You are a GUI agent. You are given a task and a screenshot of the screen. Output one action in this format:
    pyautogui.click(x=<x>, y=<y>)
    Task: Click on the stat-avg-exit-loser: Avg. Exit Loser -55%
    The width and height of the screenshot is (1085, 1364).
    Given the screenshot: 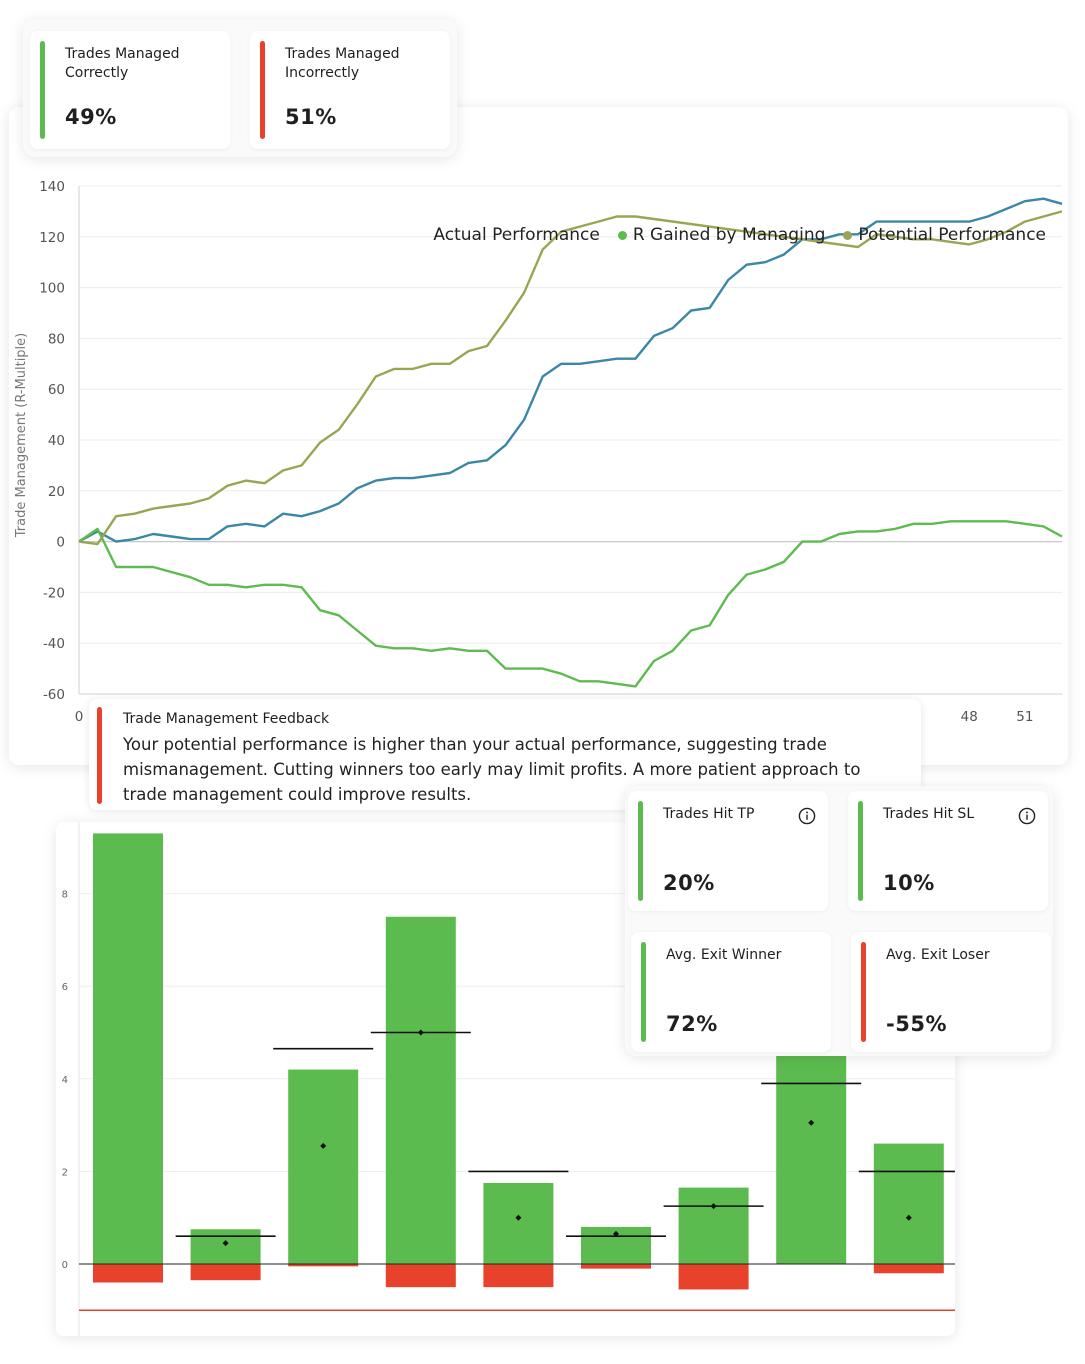 What is the action you would take?
    pyautogui.click(x=951, y=992)
    